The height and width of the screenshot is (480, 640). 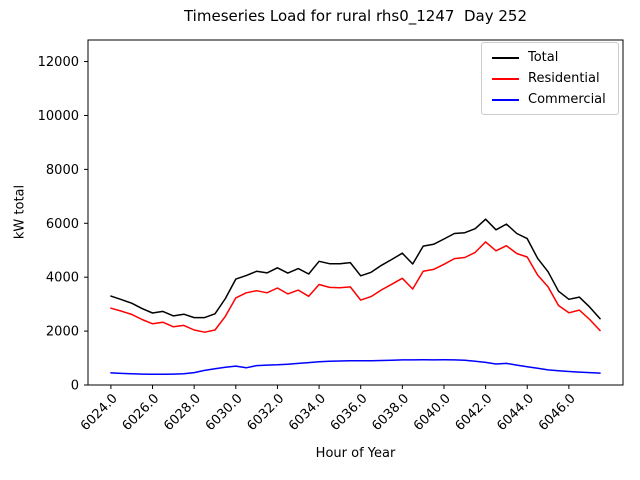 I want to click on x-tick-label: 6028.0, so click(x=182, y=412).